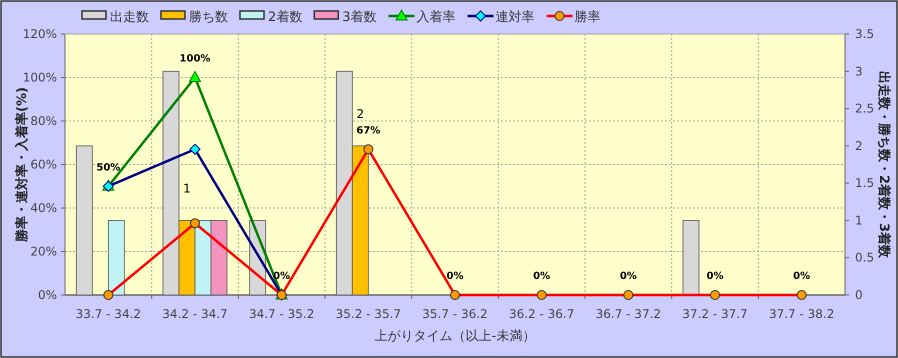  What do you see at coordinates (629, 314) in the screenshot?
I see `x-tick-label: 36.7 - 37.2` at bounding box center [629, 314].